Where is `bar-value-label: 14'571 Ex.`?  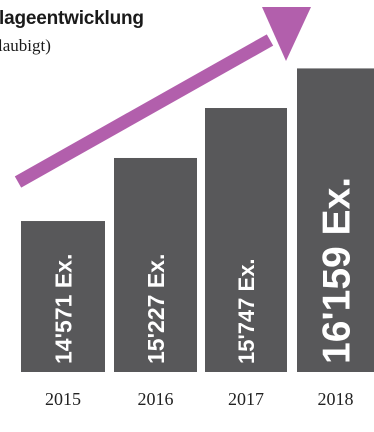 bar-value-label: 14'571 Ex. is located at coordinates (63, 309).